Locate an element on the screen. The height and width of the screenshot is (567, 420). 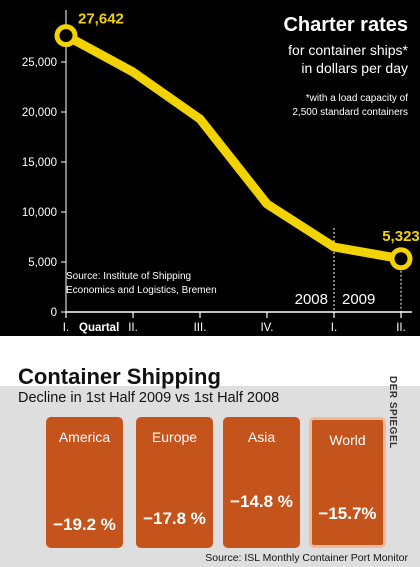
x-axis-quarter-label: Quartal is located at coordinates (99, 328).